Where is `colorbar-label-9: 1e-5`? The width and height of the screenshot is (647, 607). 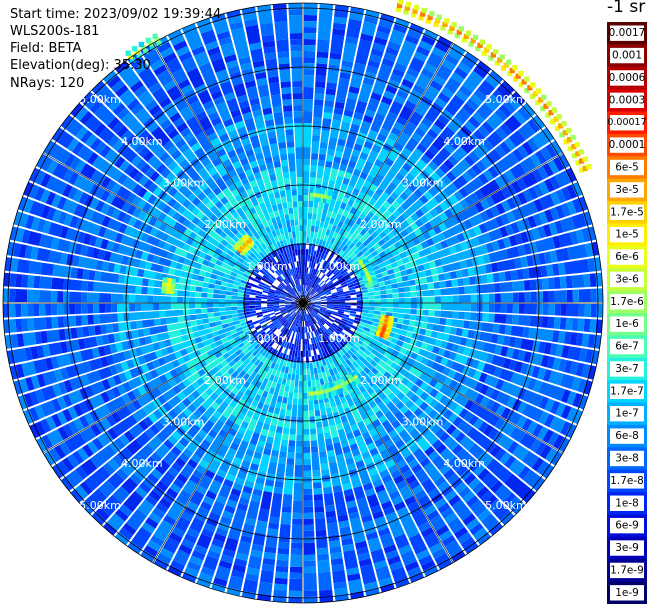
colorbar-label-9: 1e-5 is located at coordinates (627, 235).